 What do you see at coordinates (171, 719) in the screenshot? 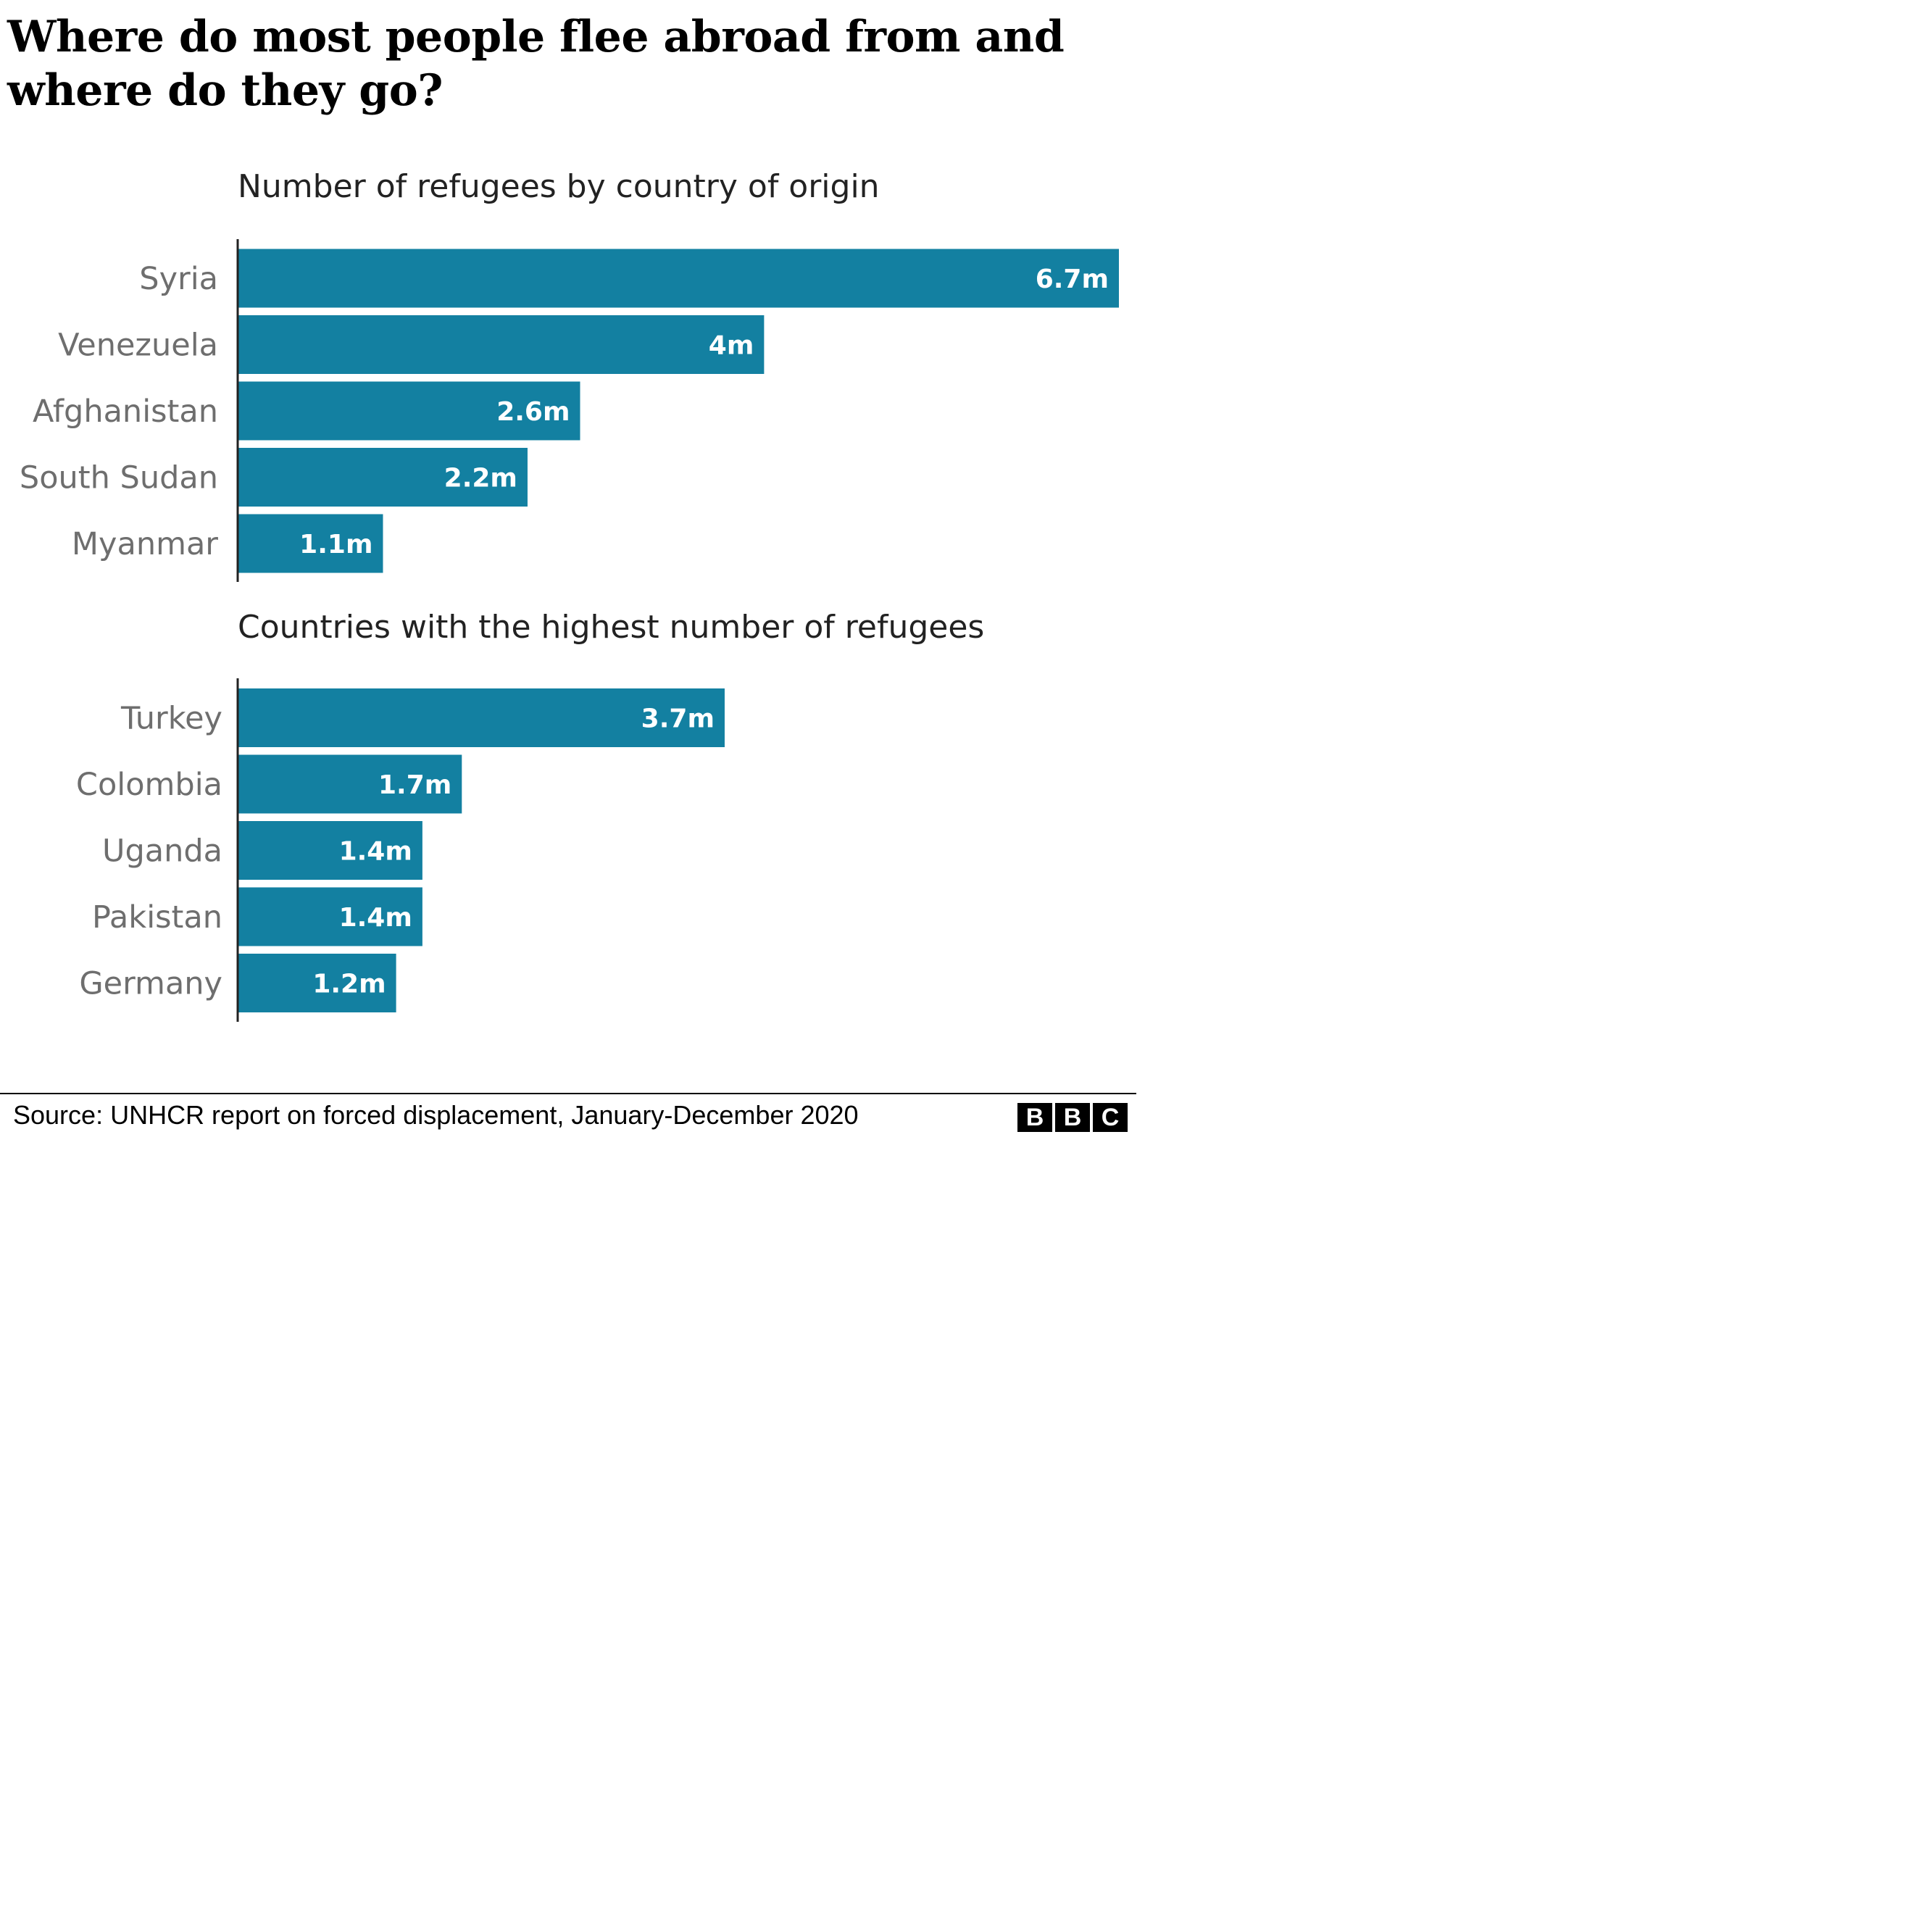
I see `category-label: Turkey` at bounding box center [171, 719].